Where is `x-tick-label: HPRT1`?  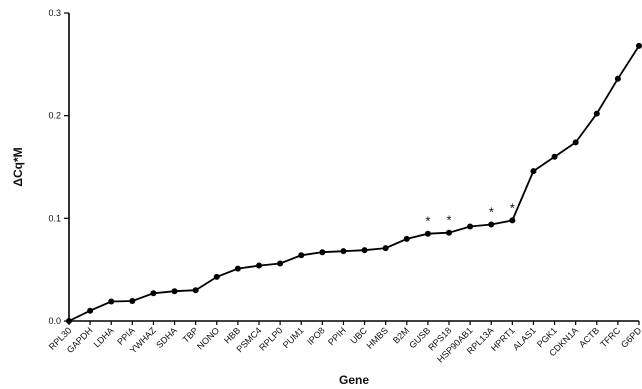 x-tick-label: HPRT1 is located at coordinates (503, 339).